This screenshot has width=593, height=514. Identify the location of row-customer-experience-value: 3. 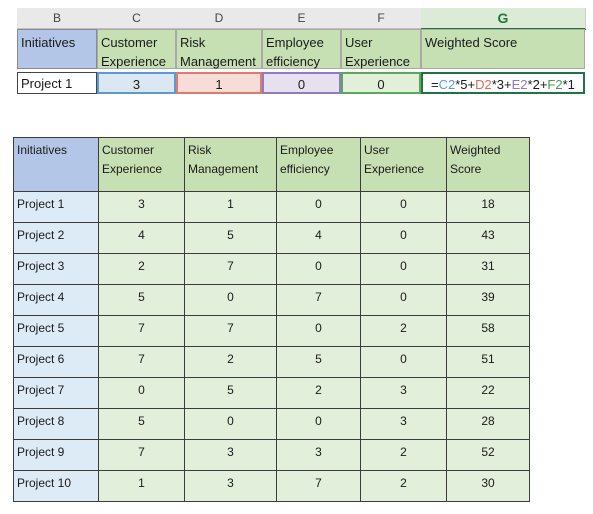
(141, 207).